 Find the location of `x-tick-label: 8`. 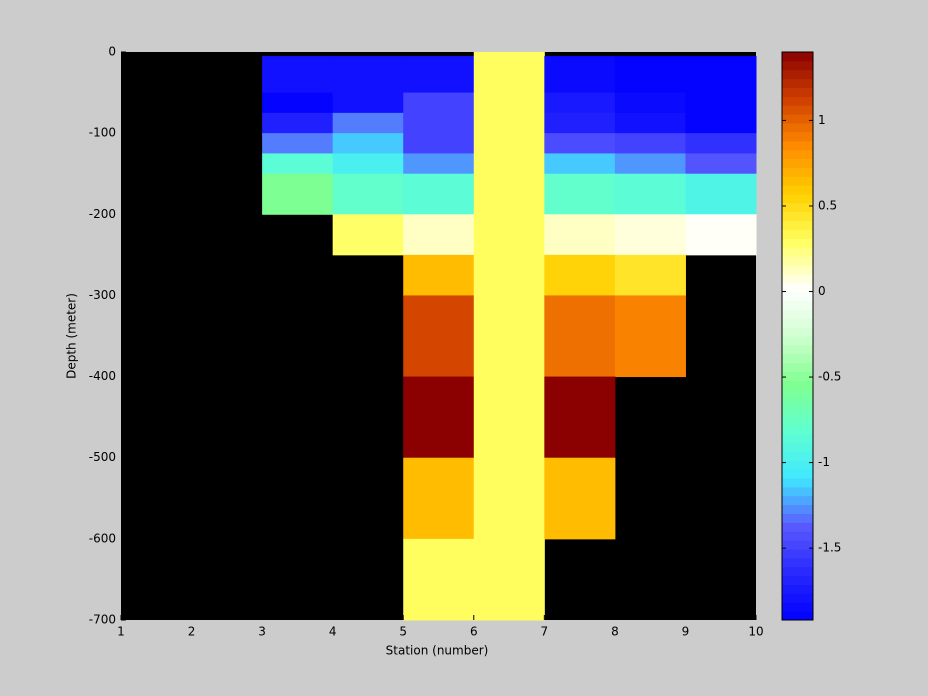

x-tick-label: 8 is located at coordinates (615, 632).